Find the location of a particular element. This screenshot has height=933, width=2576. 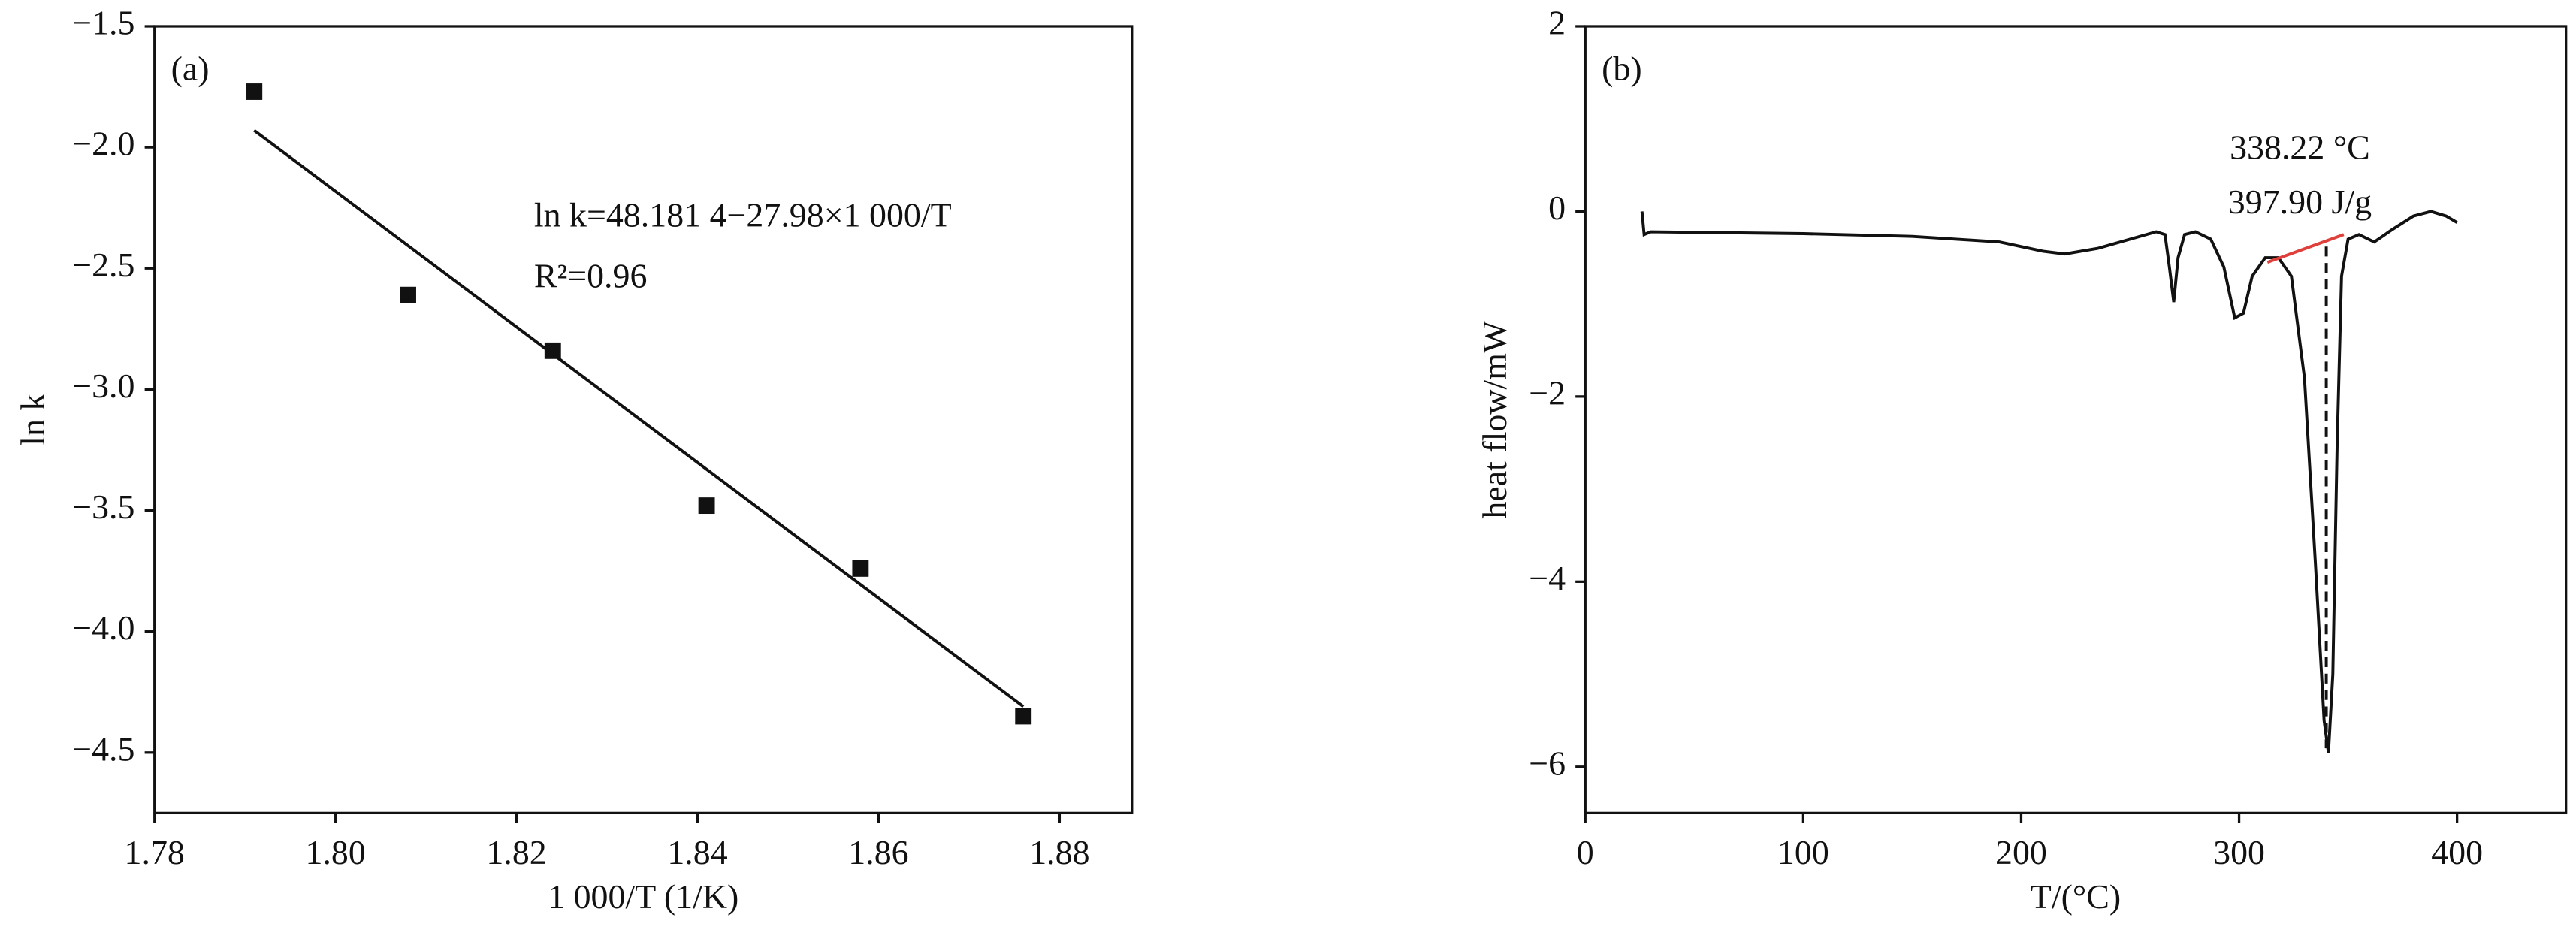

annotation: R²=0.96 is located at coordinates (591, 275).